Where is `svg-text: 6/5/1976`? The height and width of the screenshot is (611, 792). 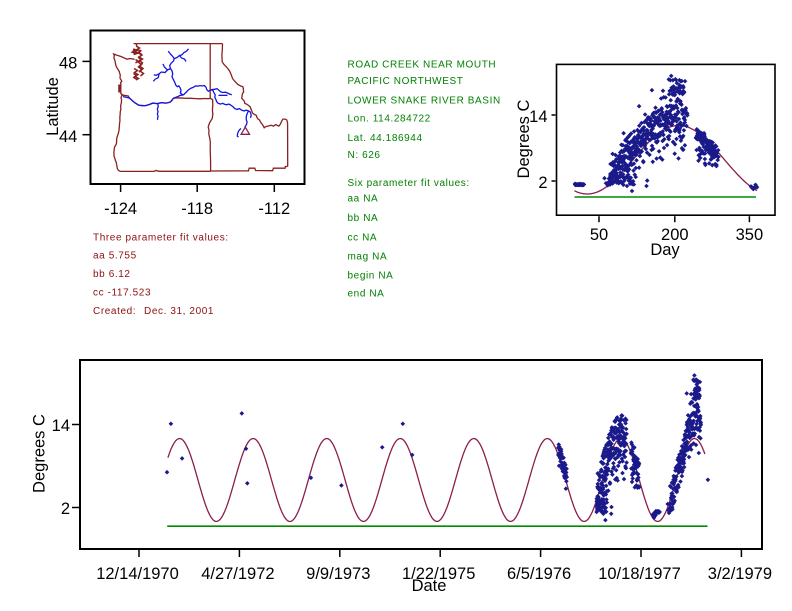
svg-text: 6/5/1976 is located at coordinates (539, 574).